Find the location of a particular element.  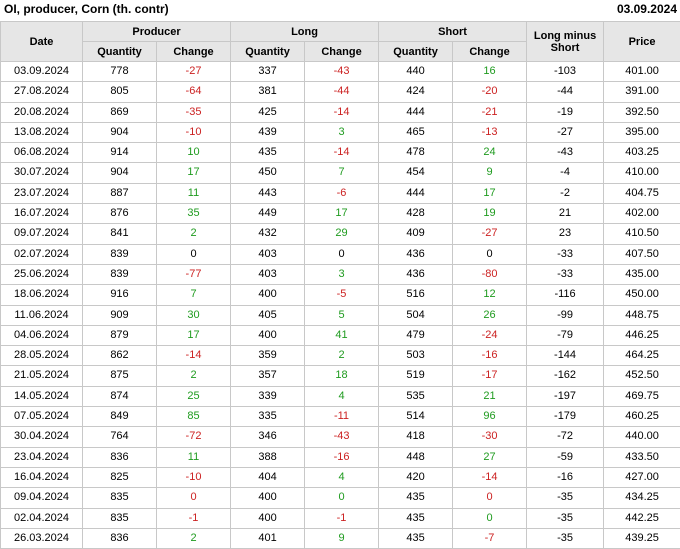

price-cell: 402.00 is located at coordinates (642, 214).